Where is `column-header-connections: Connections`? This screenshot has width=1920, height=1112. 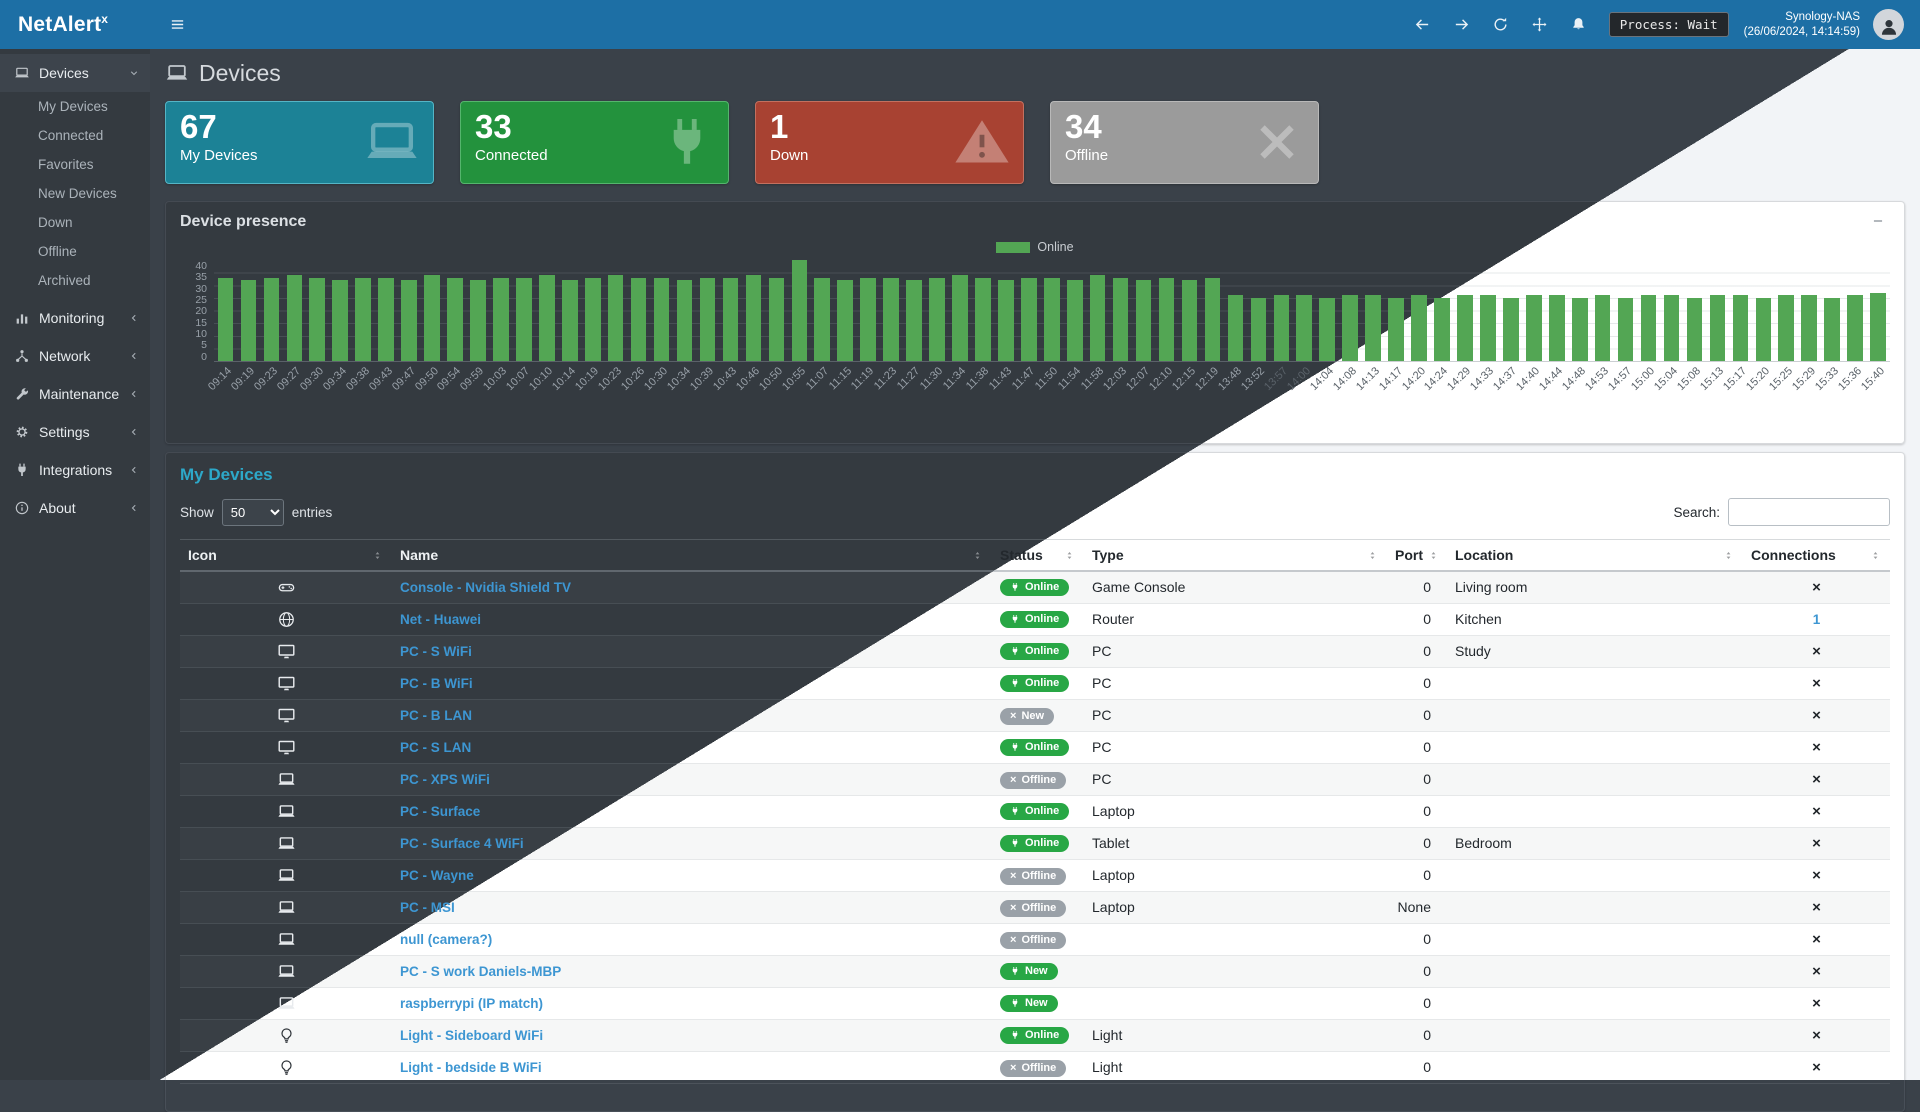
column-header-connections: Connections is located at coordinates (1816, 556).